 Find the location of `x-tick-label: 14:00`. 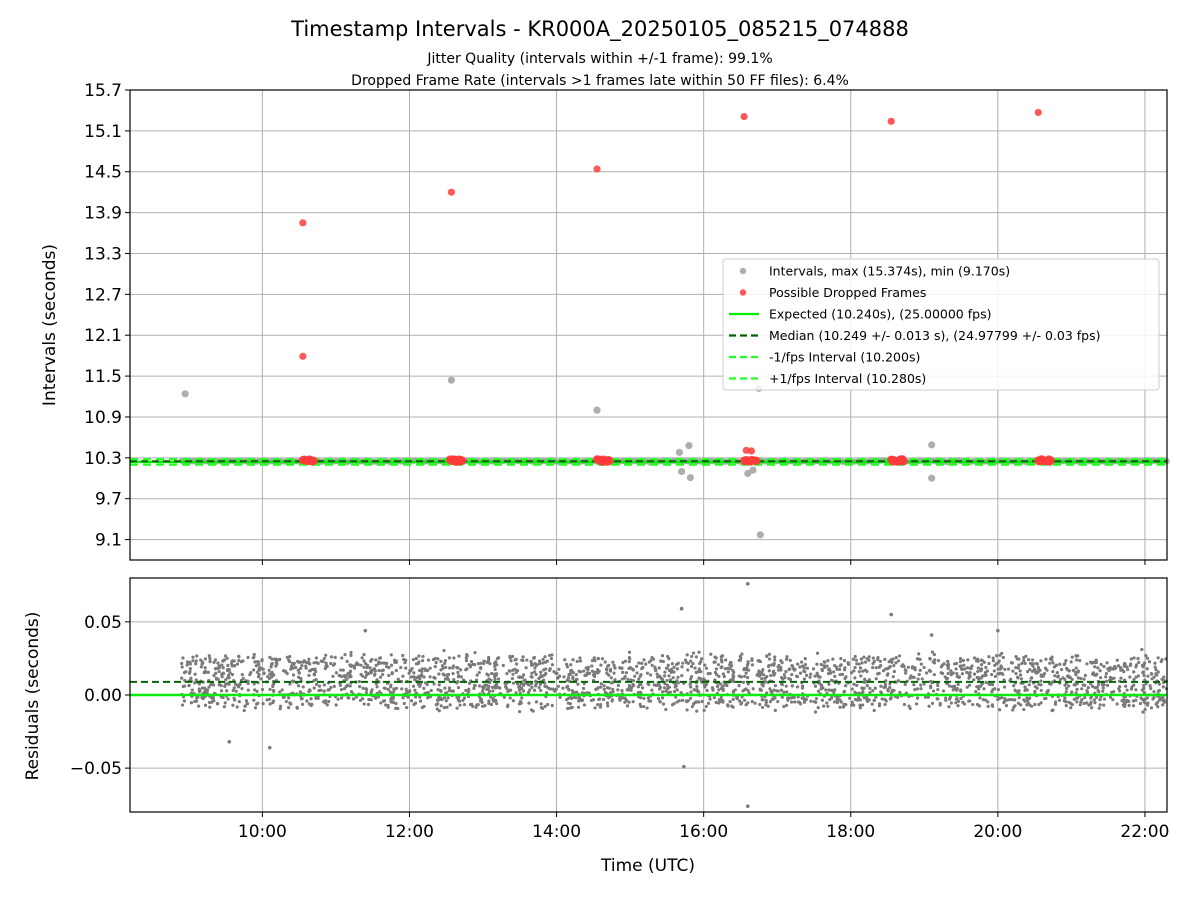

x-tick-label: 14:00 is located at coordinates (556, 832).